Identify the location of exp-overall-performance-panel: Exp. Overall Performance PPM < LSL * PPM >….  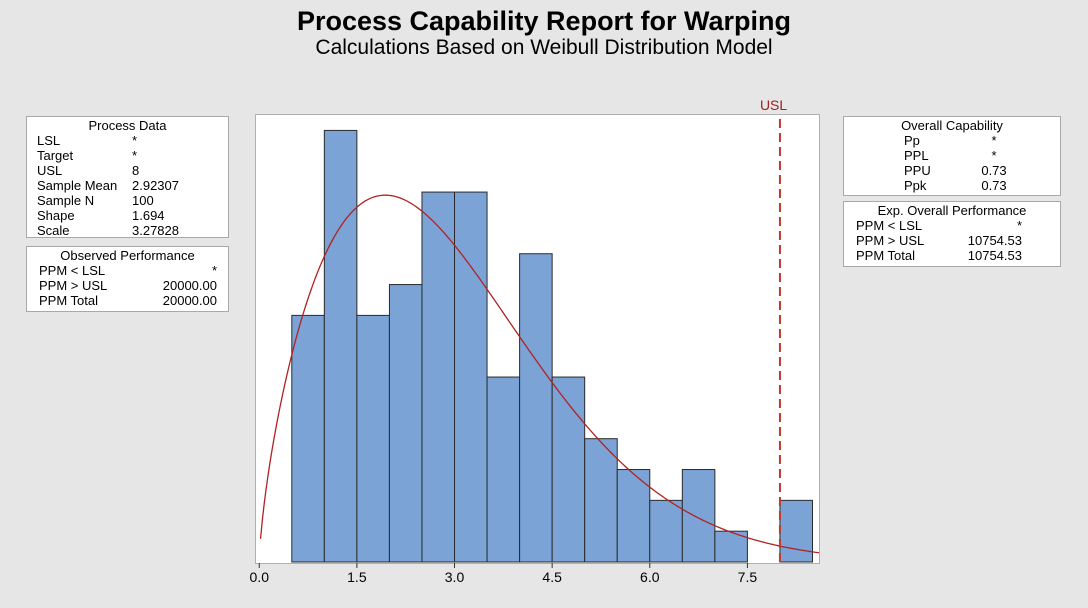
(952, 234).